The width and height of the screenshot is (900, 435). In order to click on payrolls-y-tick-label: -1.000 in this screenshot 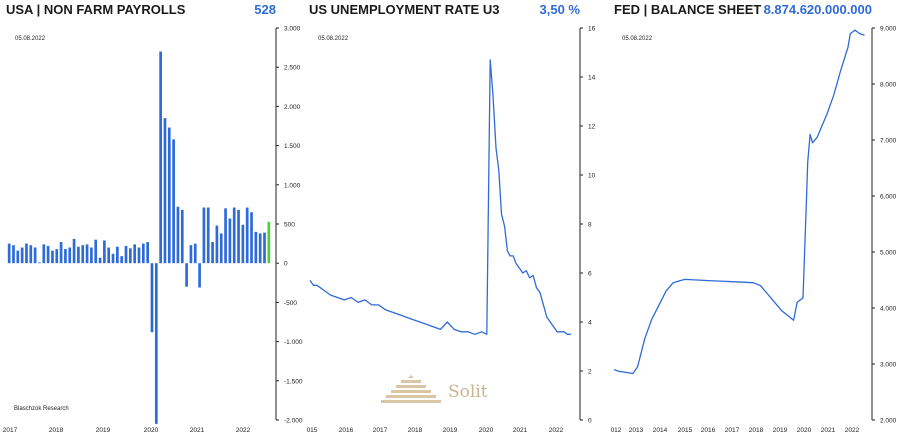, I will do `click(293, 342)`.